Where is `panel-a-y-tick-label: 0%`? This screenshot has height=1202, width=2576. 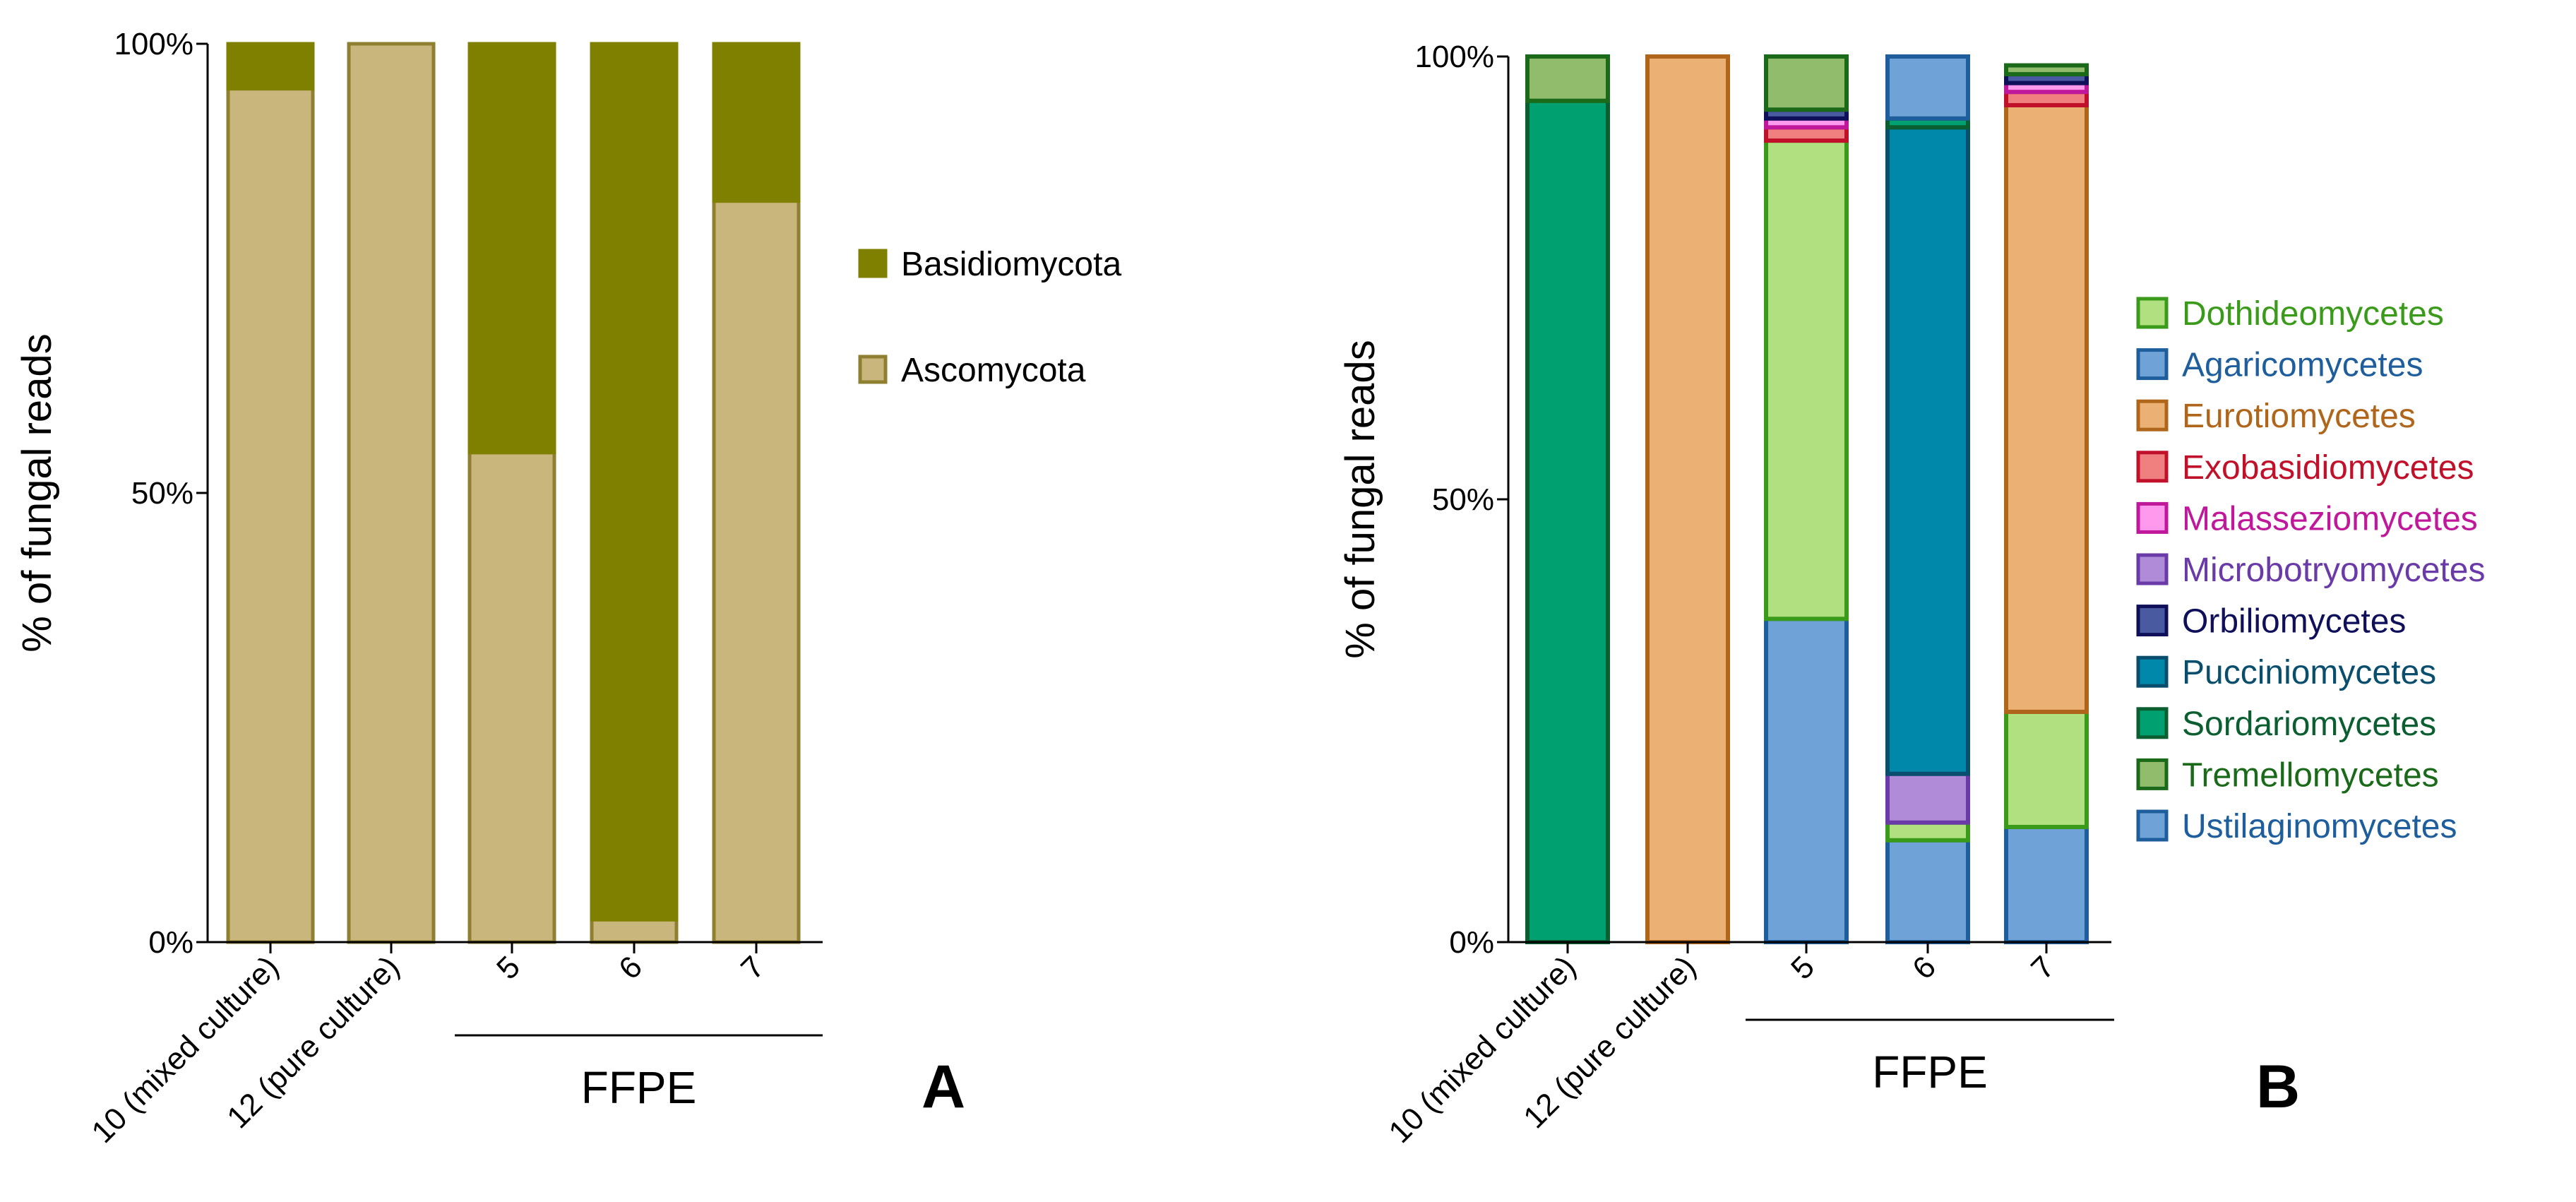
panel-a-y-tick-label: 0% is located at coordinates (170, 942).